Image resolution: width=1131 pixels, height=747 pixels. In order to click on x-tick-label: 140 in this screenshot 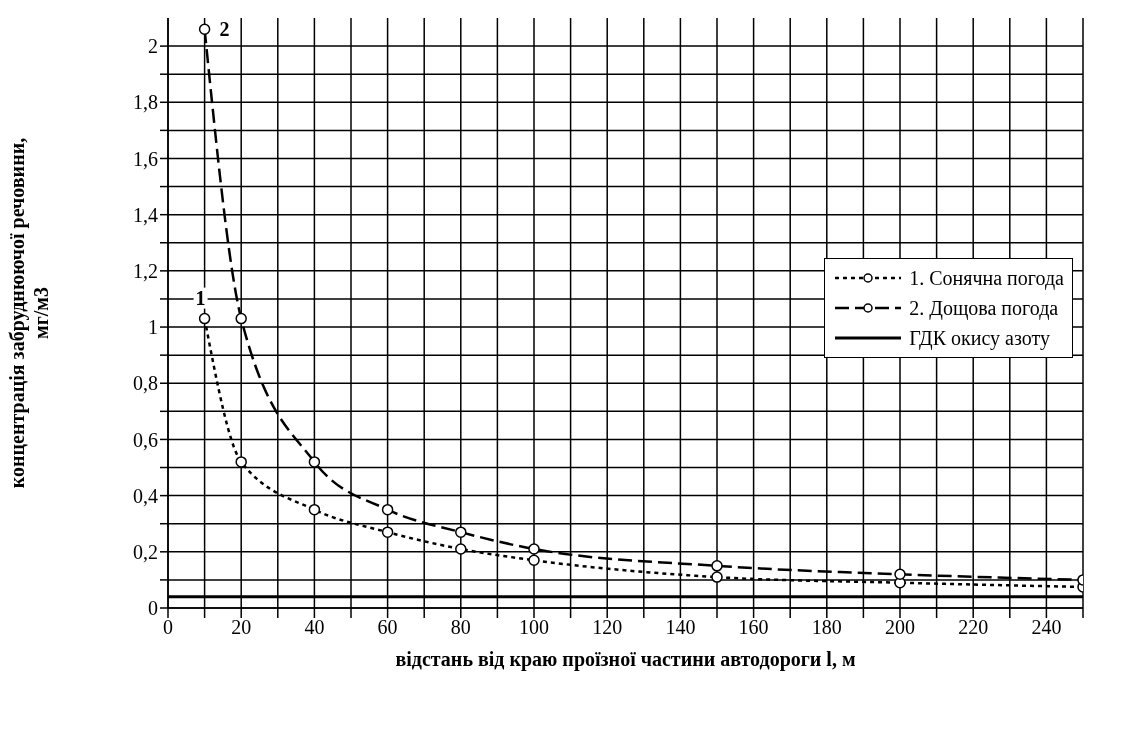, I will do `click(680, 627)`.